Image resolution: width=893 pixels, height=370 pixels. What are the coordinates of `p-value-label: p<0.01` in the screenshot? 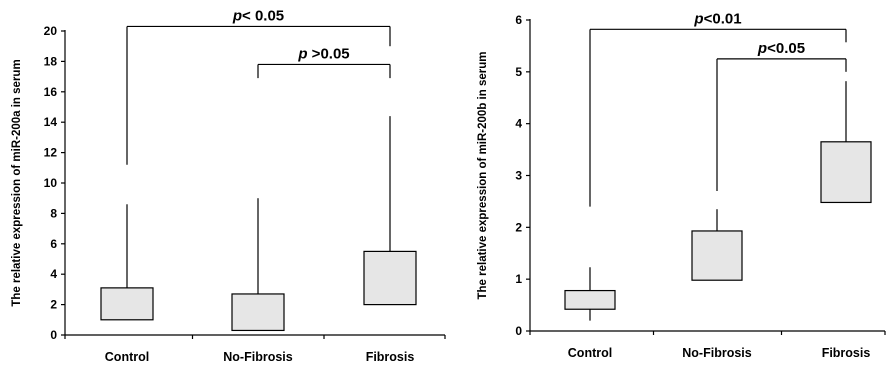 It's located at (717, 18).